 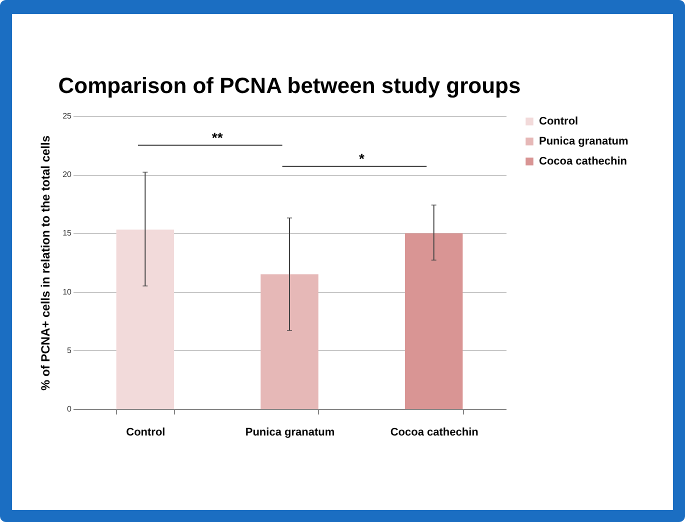 What do you see at coordinates (67, 175) in the screenshot?
I see `y-tick-label: 20` at bounding box center [67, 175].